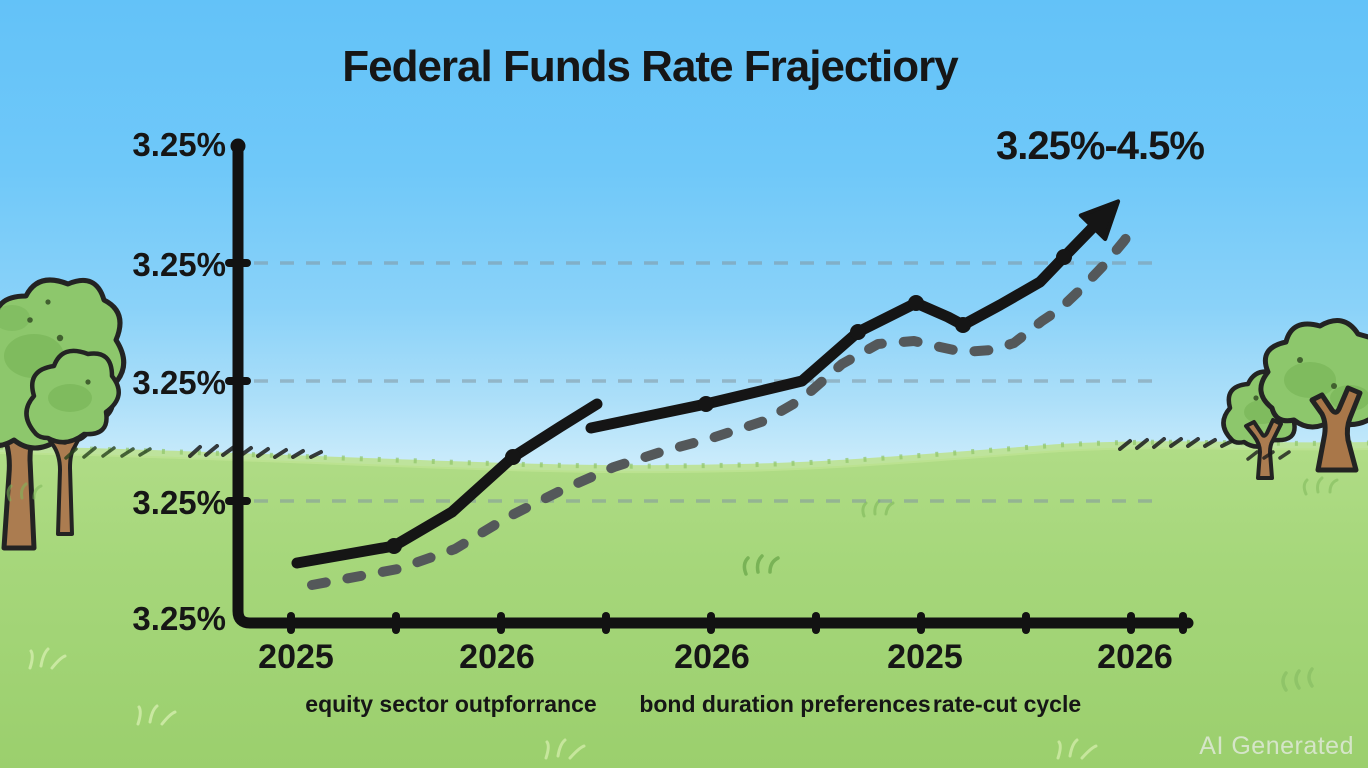 The height and width of the screenshot is (768, 1368). What do you see at coordinates (1294, 399) in the screenshot?
I see `cartoon-trees-right` at bounding box center [1294, 399].